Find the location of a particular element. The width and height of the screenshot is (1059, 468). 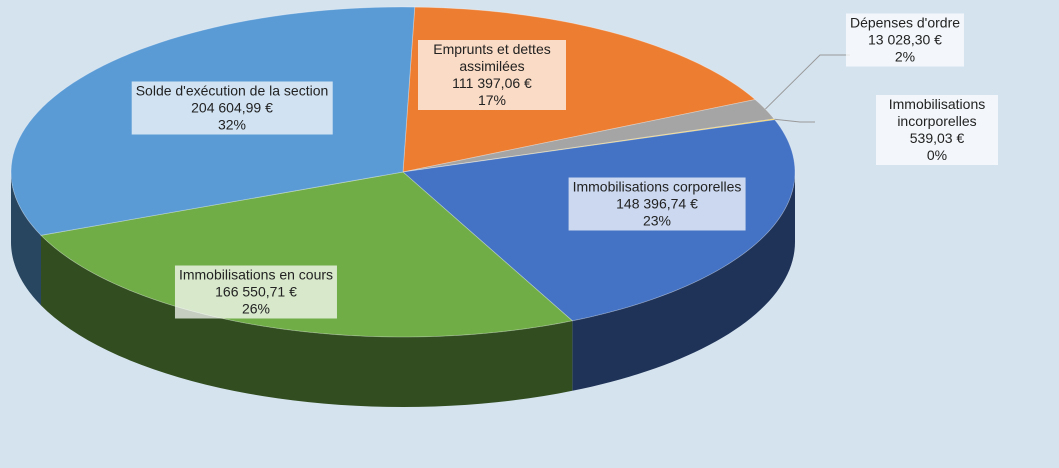

label-category: Dépenses d'ordre is located at coordinates (905, 22).